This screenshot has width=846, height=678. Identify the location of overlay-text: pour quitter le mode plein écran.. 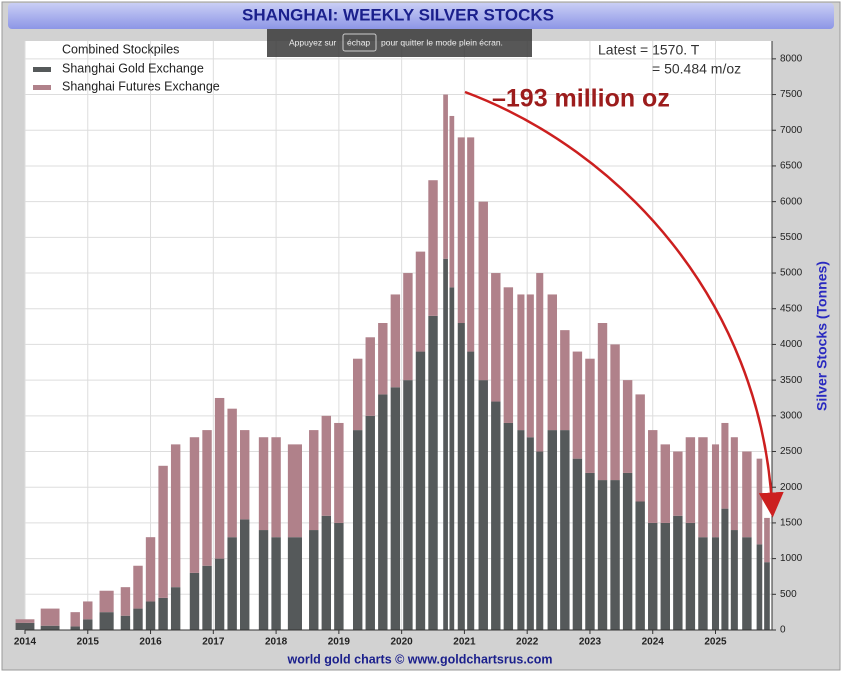
(442, 42).